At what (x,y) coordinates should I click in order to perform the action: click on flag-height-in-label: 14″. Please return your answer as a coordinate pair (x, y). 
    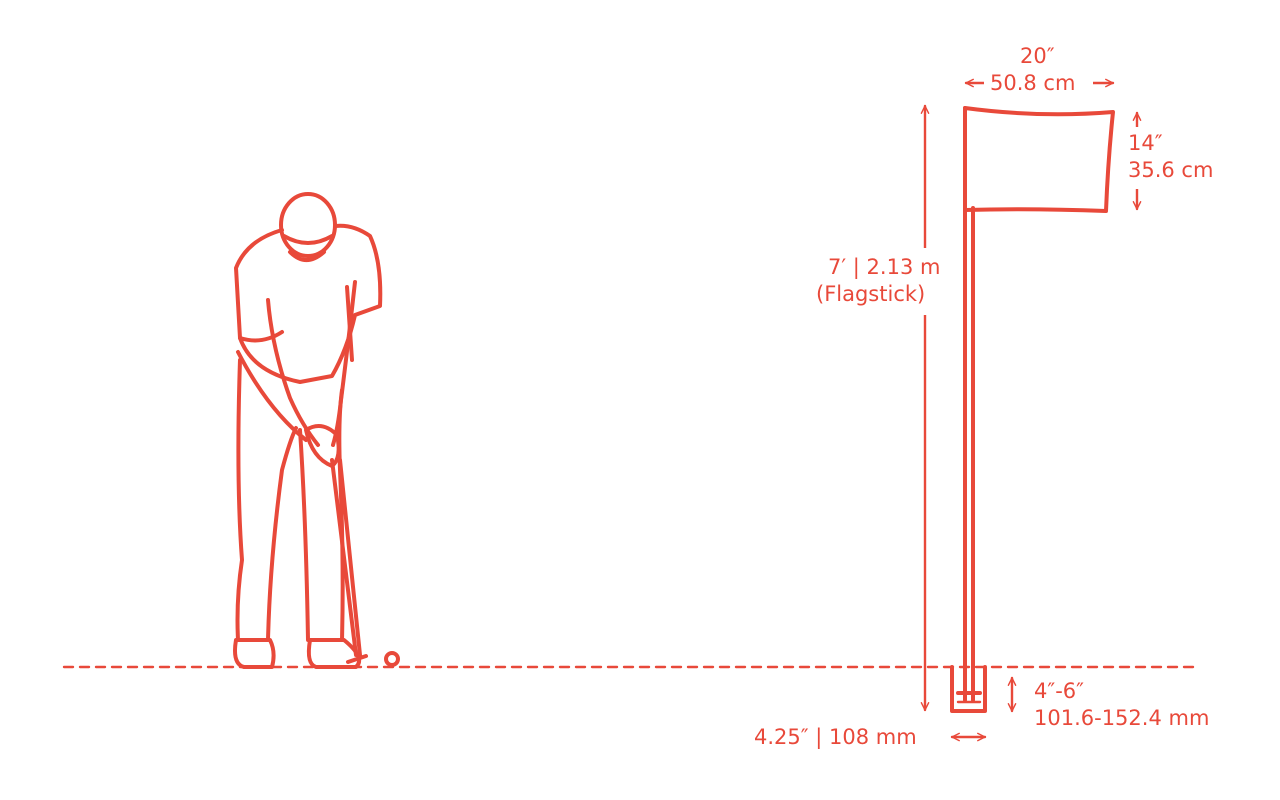
    Looking at the image, I should click on (1145, 143).